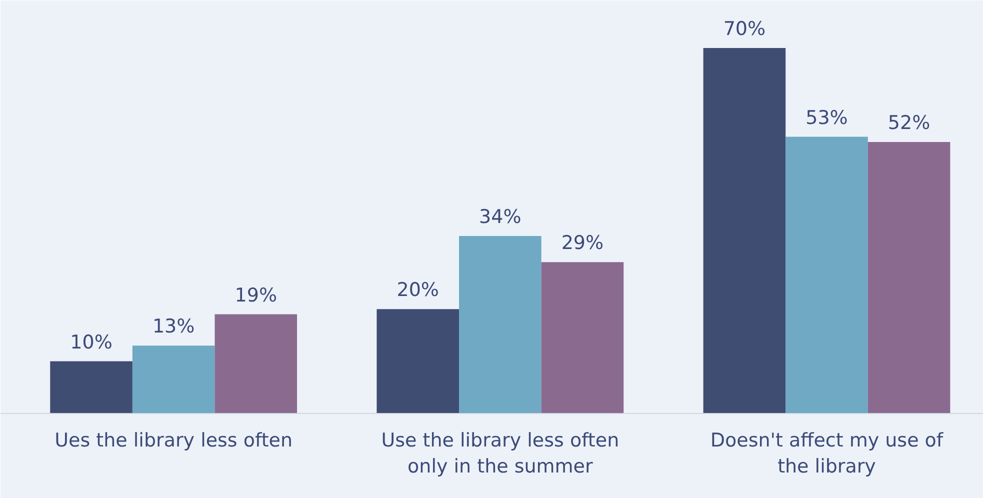 The width and height of the screenshot is (983, 498). What do you see at coordinates (500, 217) in the screenshot?
I see `data-label: 34%` at bounding box center [500, 217].